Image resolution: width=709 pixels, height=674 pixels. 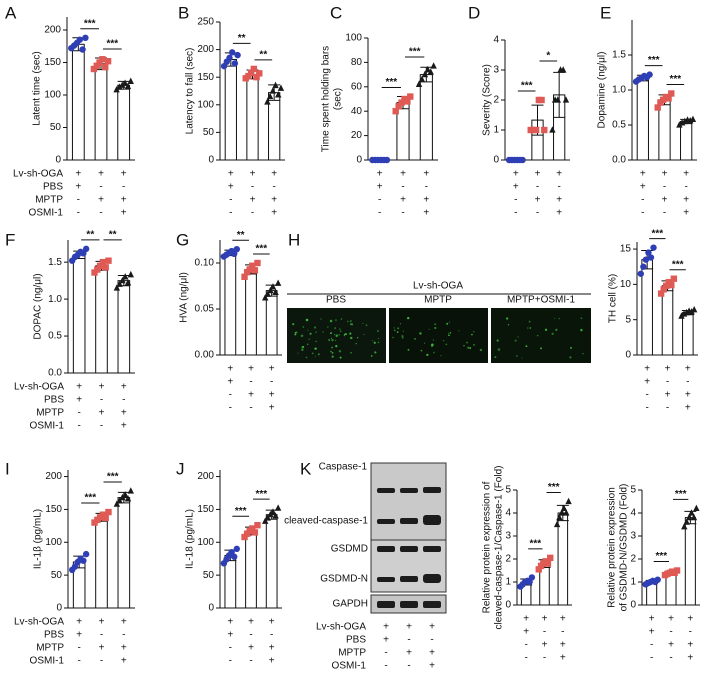 What do you see at coordinates (356, 640) in the screenshot?
I see `condition-label: PBS` at bounding box center [356, 640].